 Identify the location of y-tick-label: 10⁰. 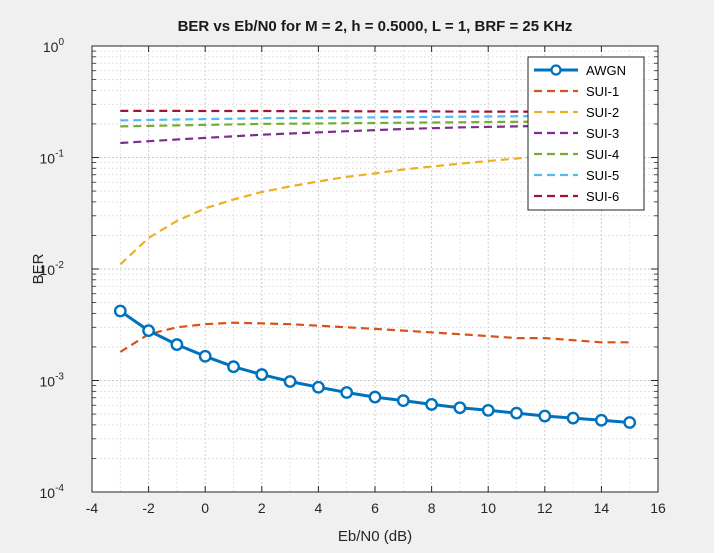
(54, 46).